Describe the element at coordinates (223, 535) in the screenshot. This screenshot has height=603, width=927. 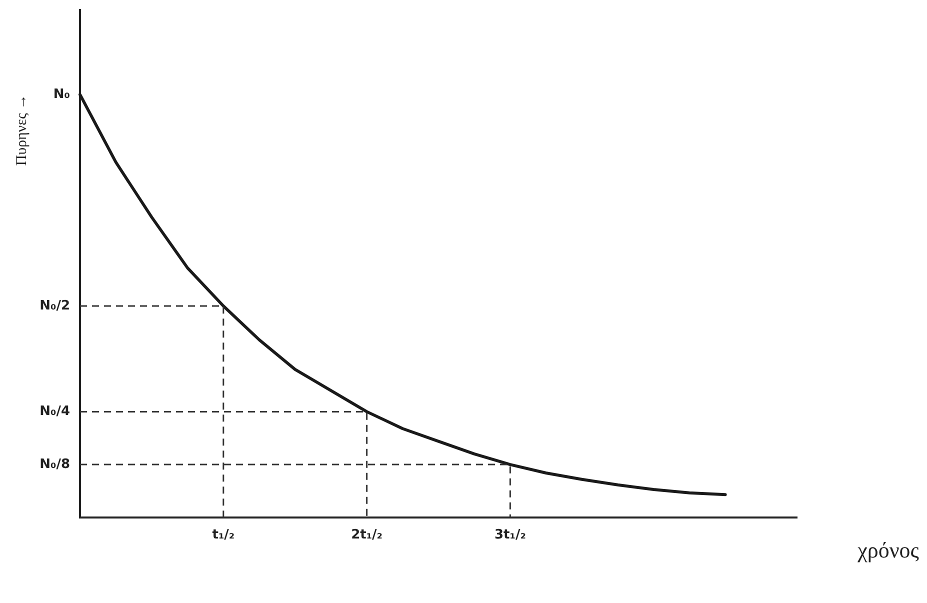
I see `x-tick-label: t₁/₂` at that location.